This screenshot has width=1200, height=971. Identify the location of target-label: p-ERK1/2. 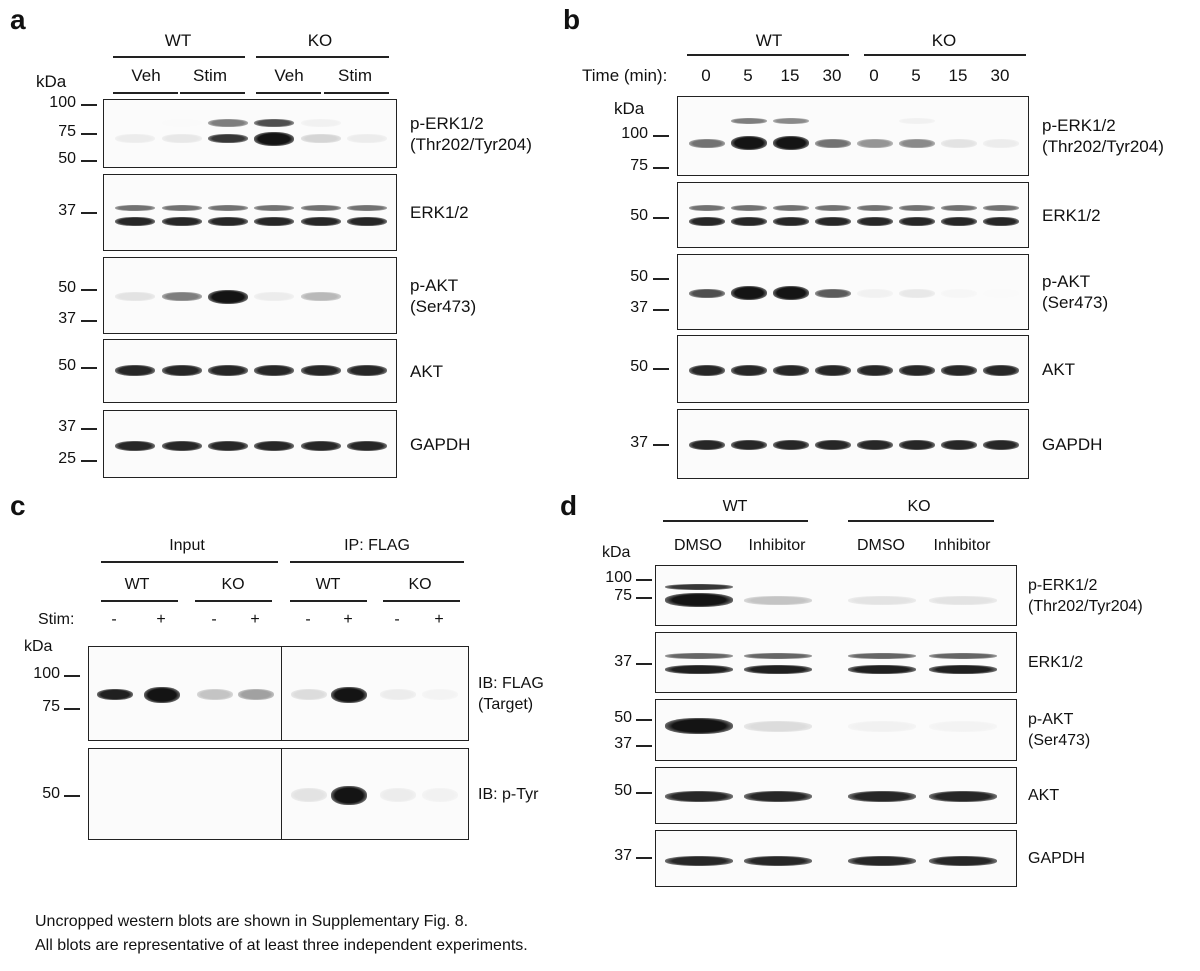
(447, 123).